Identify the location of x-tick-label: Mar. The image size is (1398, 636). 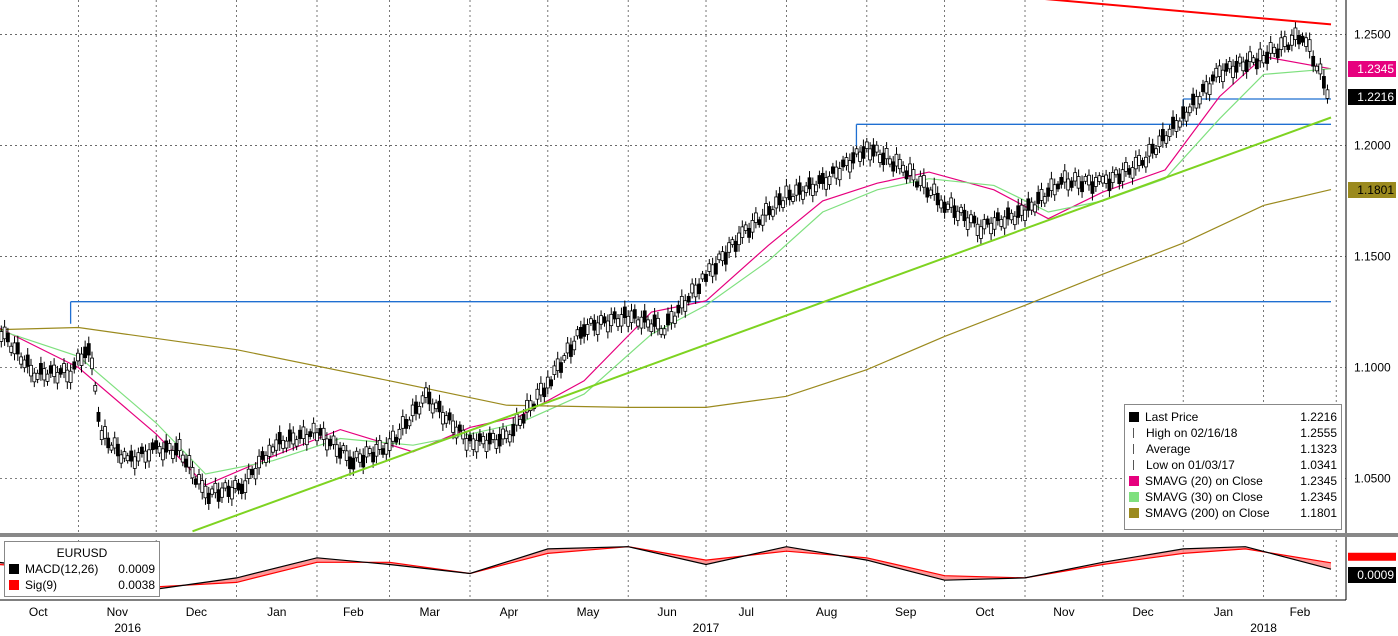
(429, 612).